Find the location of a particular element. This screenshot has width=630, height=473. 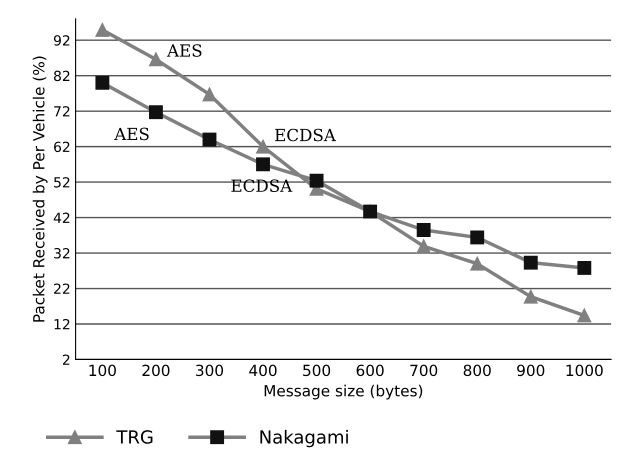

y-tick-label: 12 is located at coordinates (62, 324).